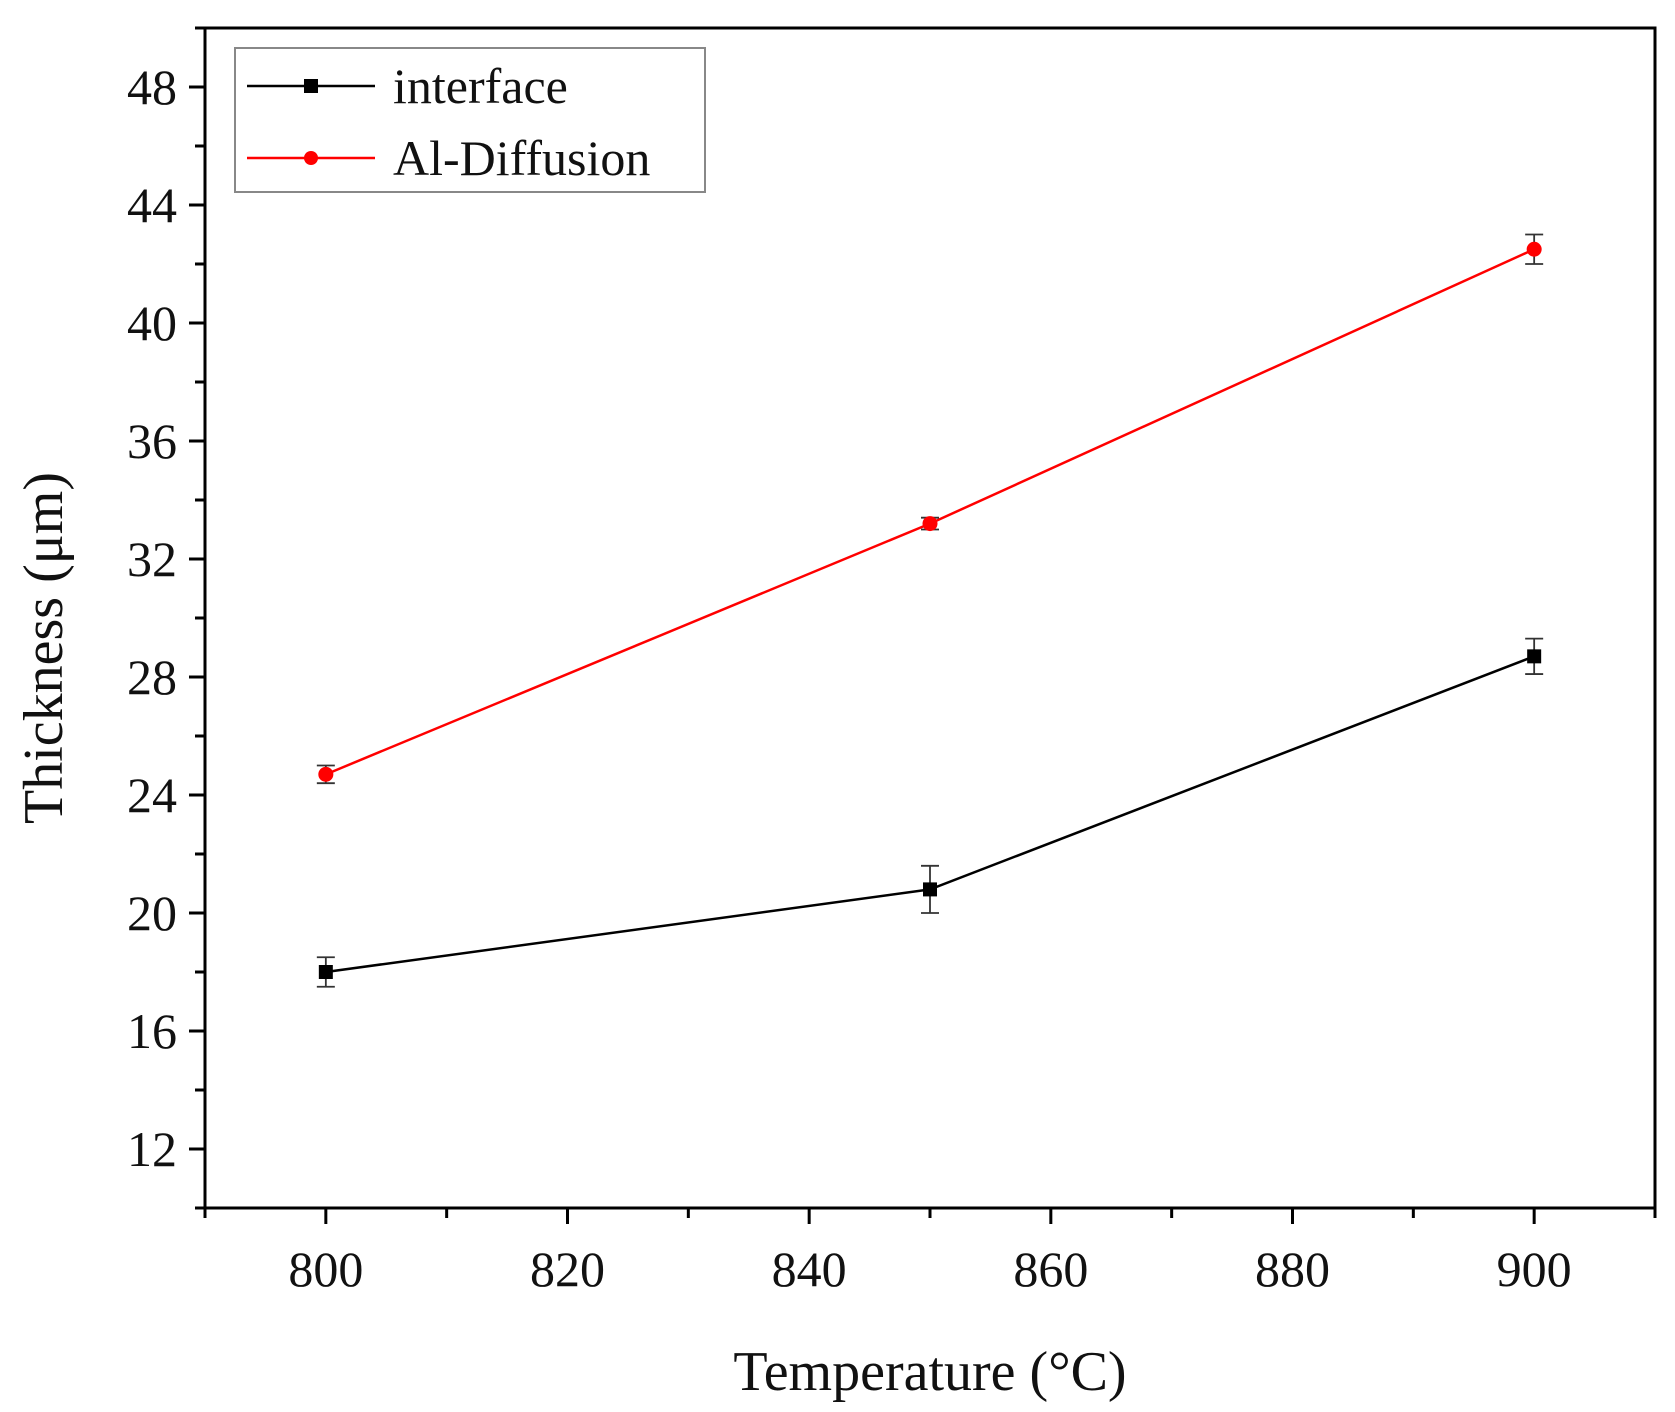 The height and width of the screenshot is (1412, 1675). I want to click on legend-marker-interface, so click(311, 86).